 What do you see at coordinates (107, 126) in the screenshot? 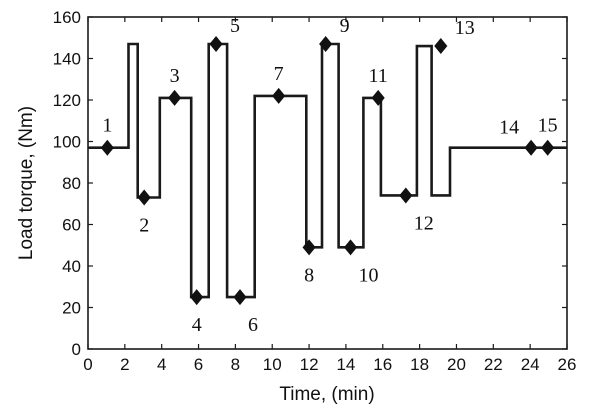
I see `marker-label-1: 1` at bounding box center [107, 126].